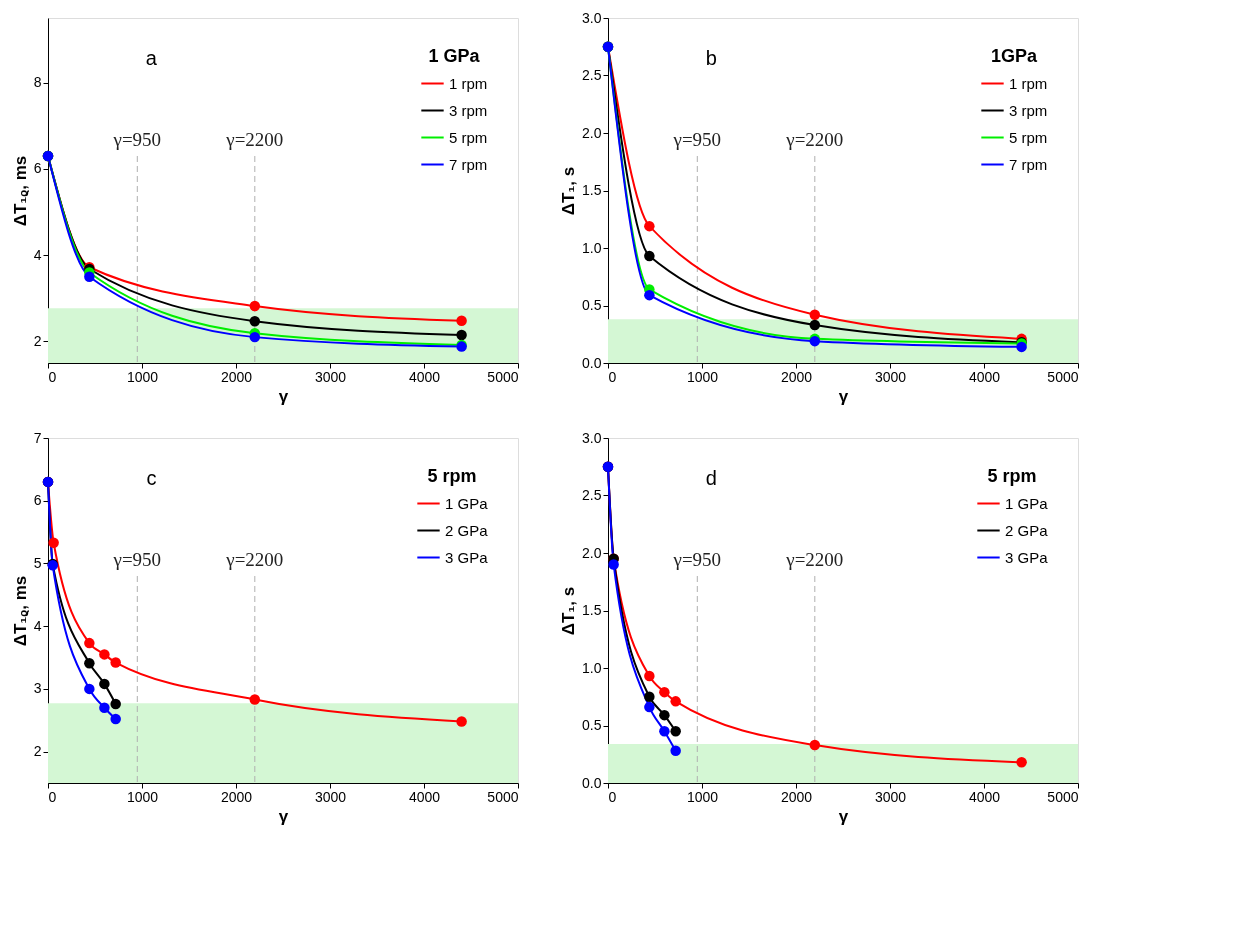 The height and width of the screenshot is (938, 1253). What do you see at coordinates (37, 562) in the screenshot?
I see `y-tick-label: 5` at bounding box center [37, 562].